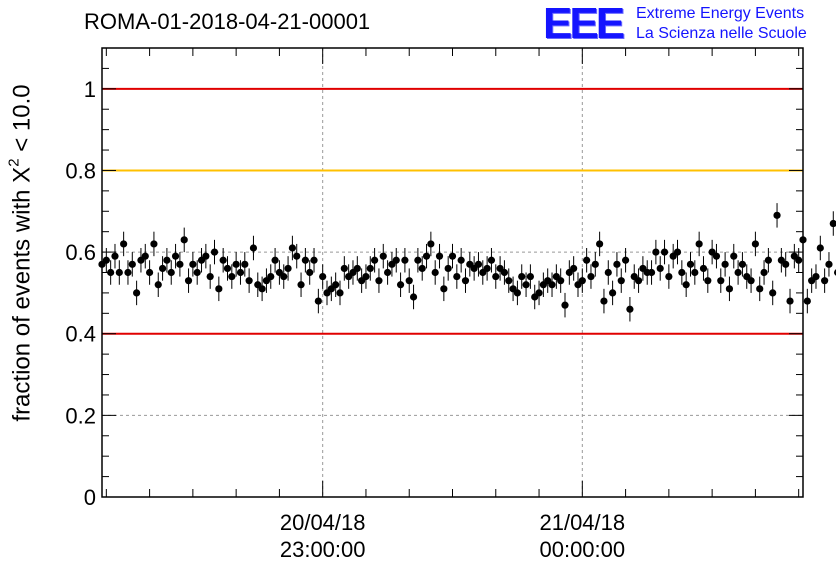 The width and height of the screenshot is (836, 572). What do you see at coordinates (582, 522) in the screenshot?
I see `x-tick-label-date: 21/04/18` at bounding box center [582, 522].